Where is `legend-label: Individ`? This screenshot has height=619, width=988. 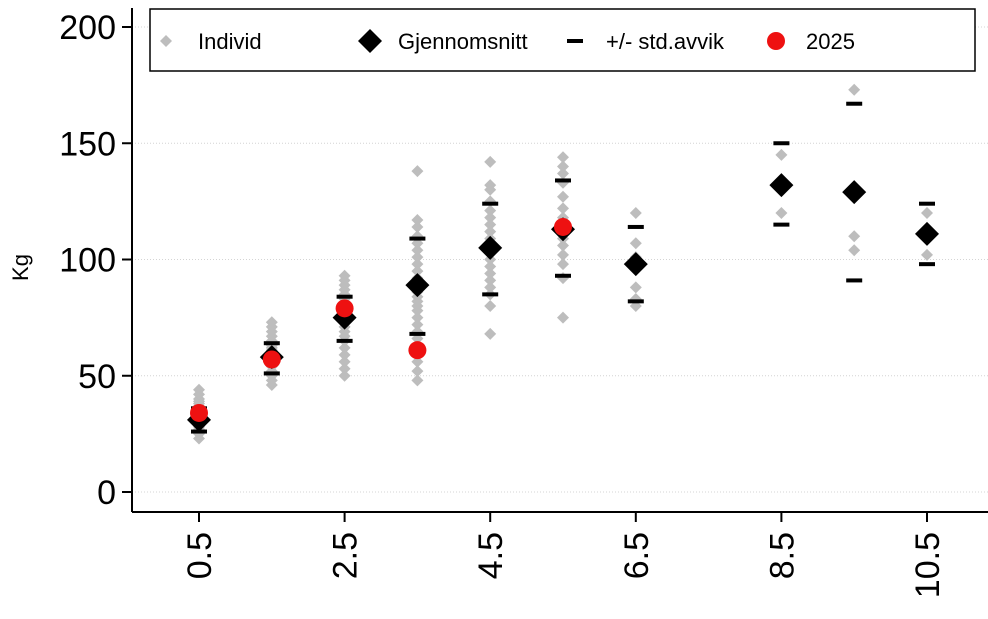 legend-label: Individ is located at coordinates (230, 41).